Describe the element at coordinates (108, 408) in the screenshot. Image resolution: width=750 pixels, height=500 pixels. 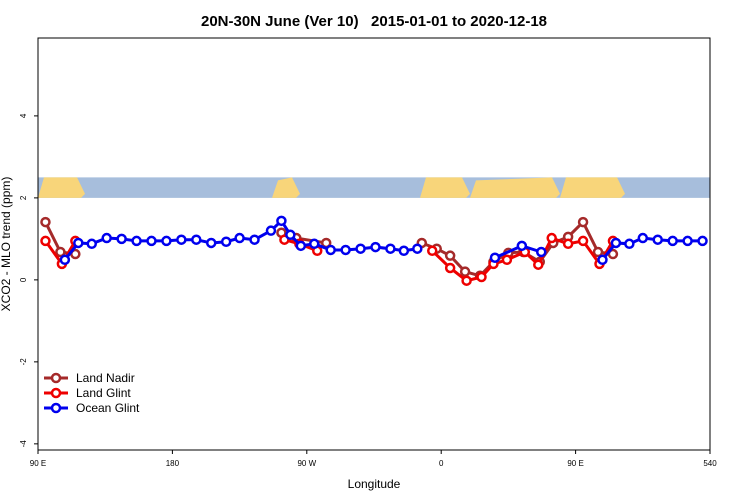
I see `legend-label: Ocean Glint` at that location.